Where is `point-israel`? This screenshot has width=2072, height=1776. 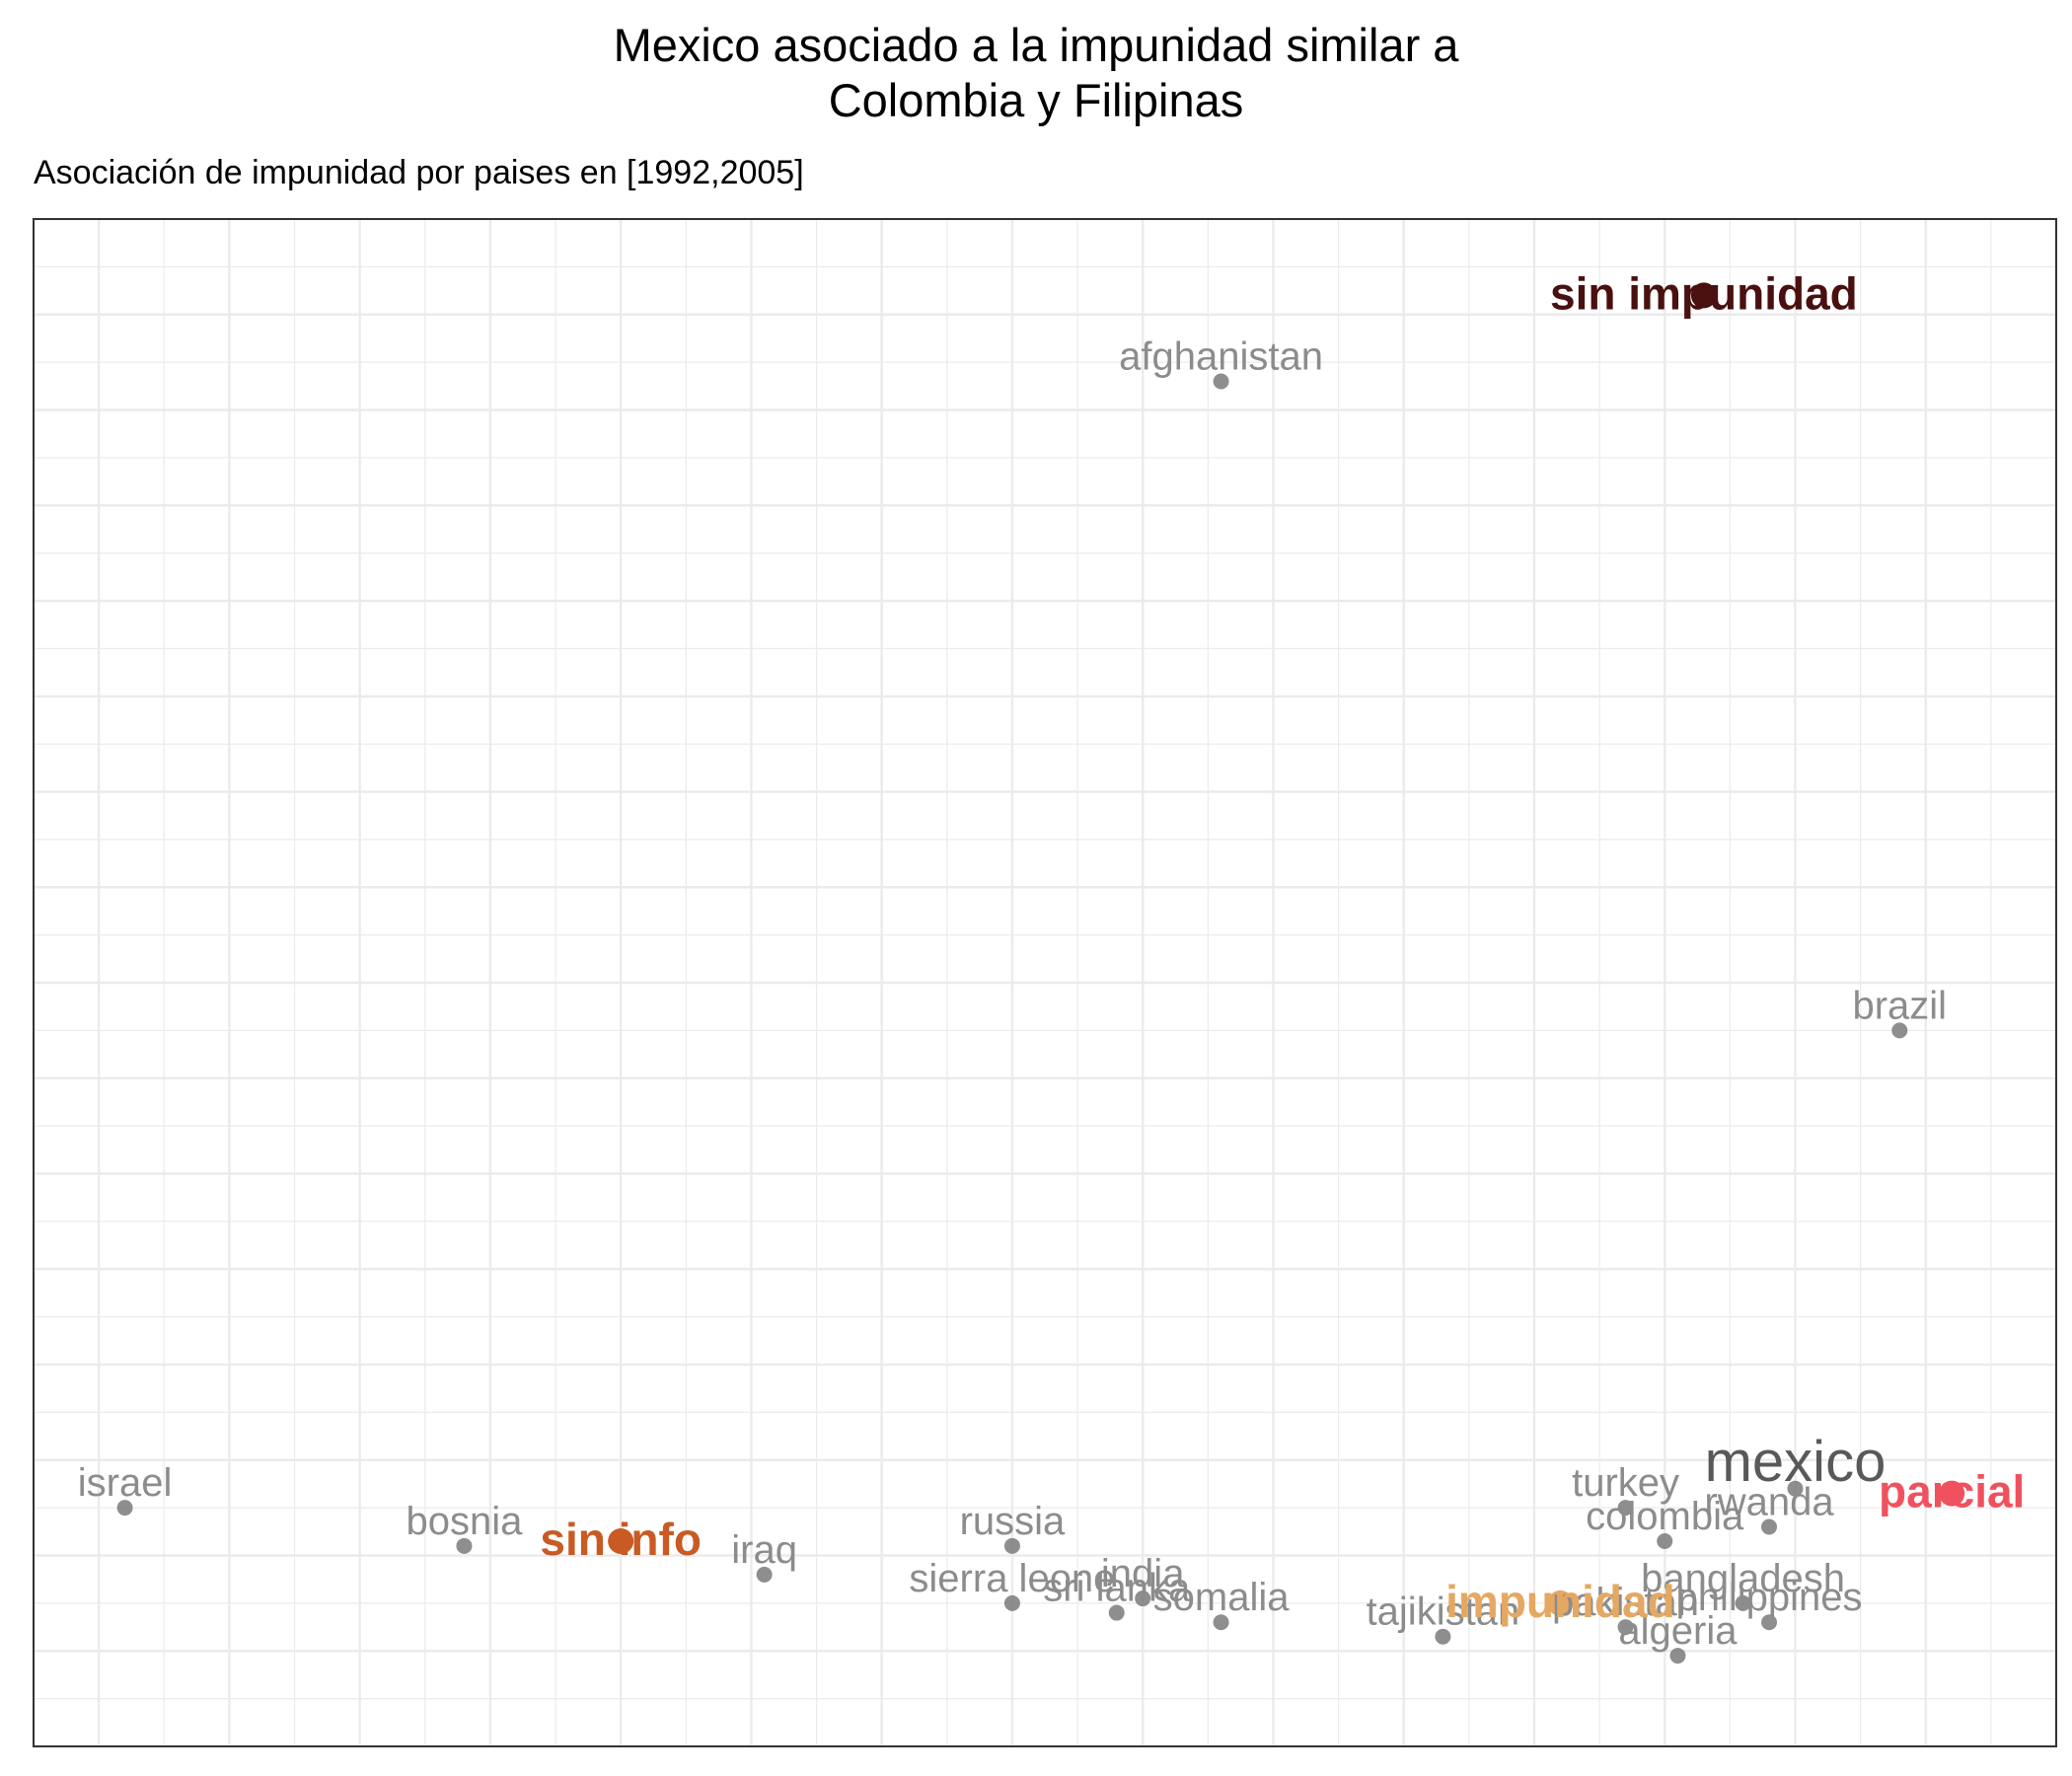 point-israel is located at coordinates (125, 1509).